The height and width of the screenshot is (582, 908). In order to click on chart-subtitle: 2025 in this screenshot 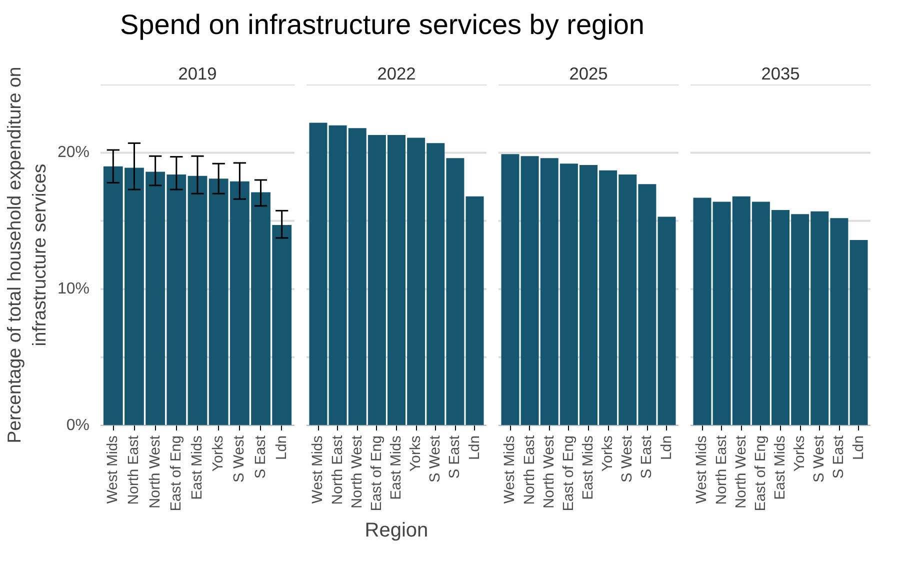, I will do `click(588, 74)`.